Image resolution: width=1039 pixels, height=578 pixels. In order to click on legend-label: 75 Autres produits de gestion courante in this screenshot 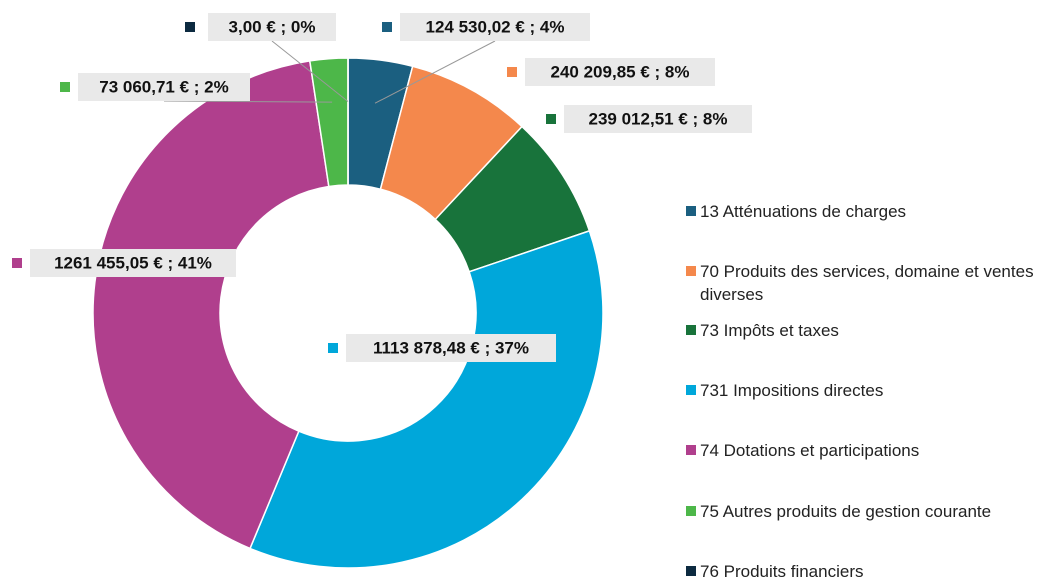, I will do `click(846, 511)`.